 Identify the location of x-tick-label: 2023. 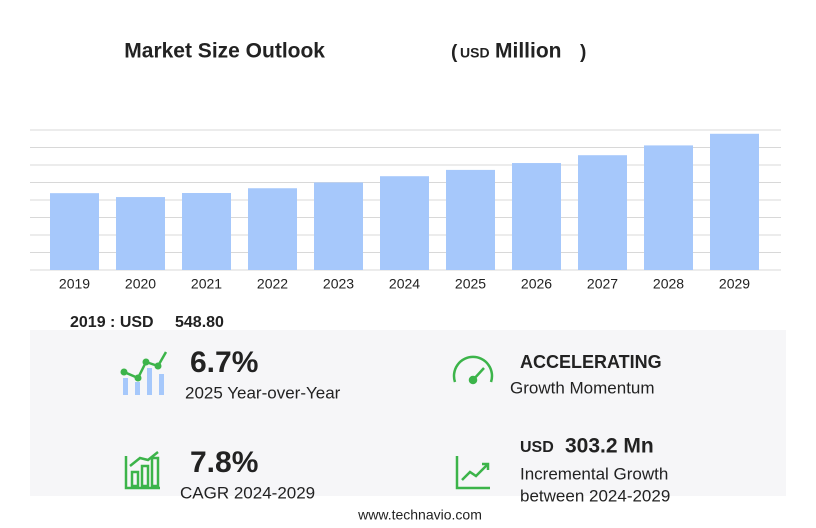
(338, 284).